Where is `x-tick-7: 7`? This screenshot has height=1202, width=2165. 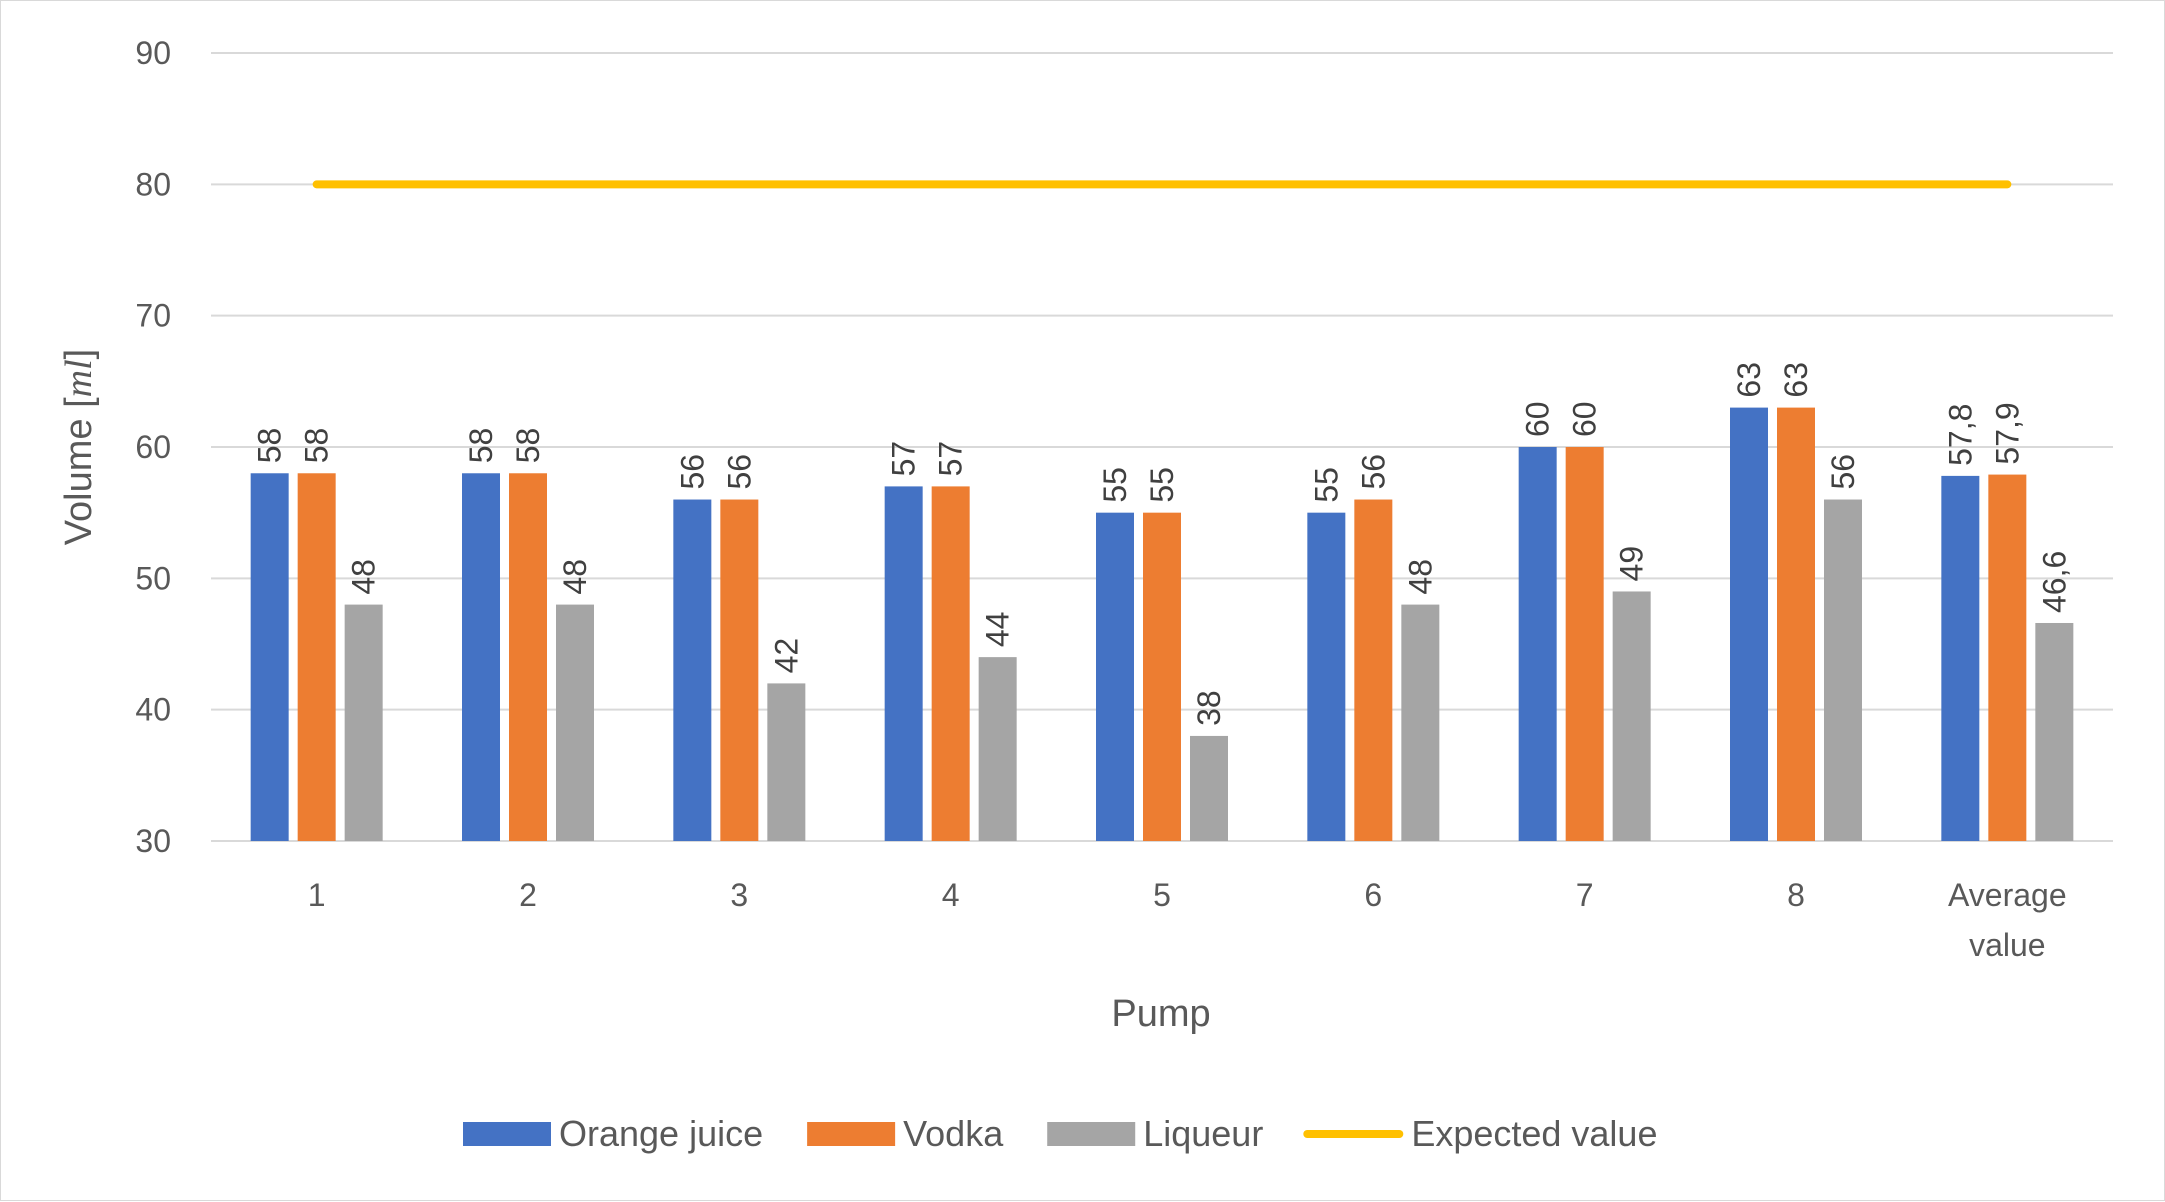 x-tick-7: 7 is located at coordinates (1585, 895).